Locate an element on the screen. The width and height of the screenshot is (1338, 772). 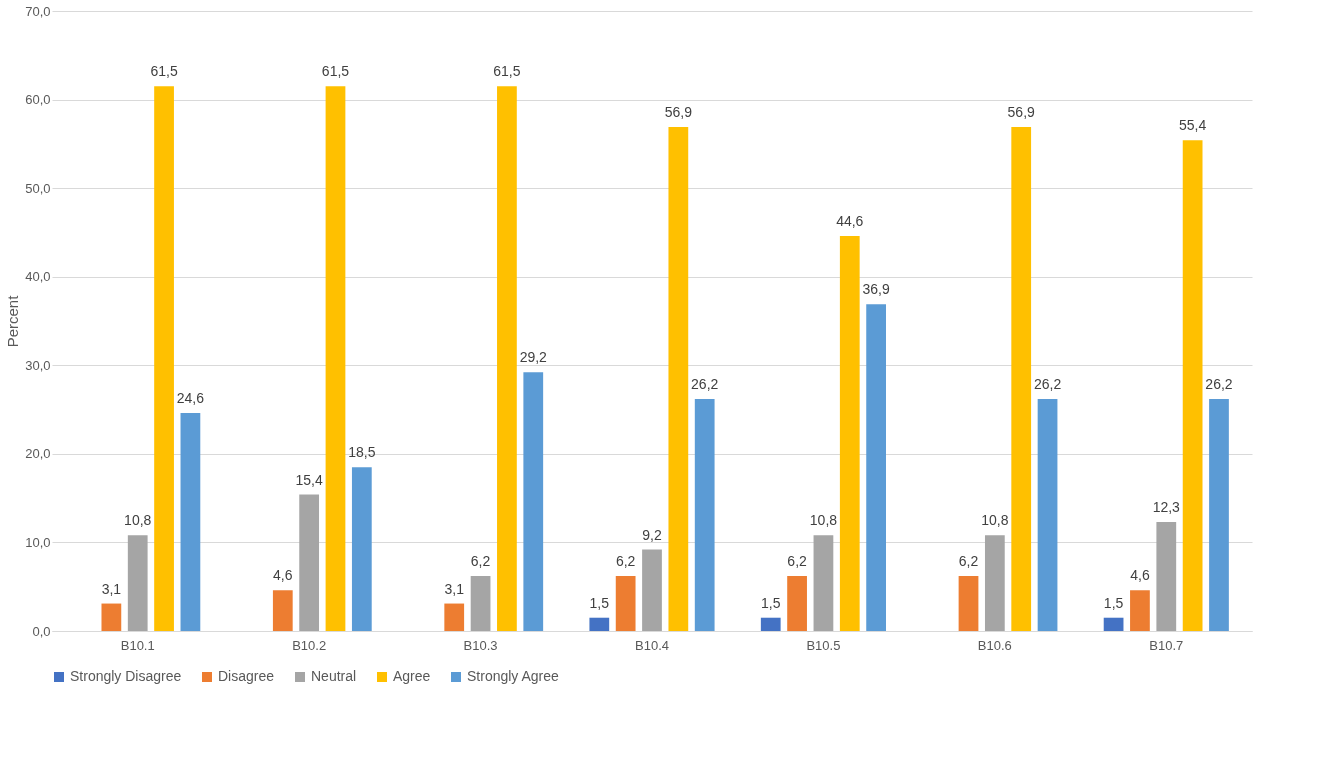
y-tick-label: 40,0 is located at coordinates (38, 277).